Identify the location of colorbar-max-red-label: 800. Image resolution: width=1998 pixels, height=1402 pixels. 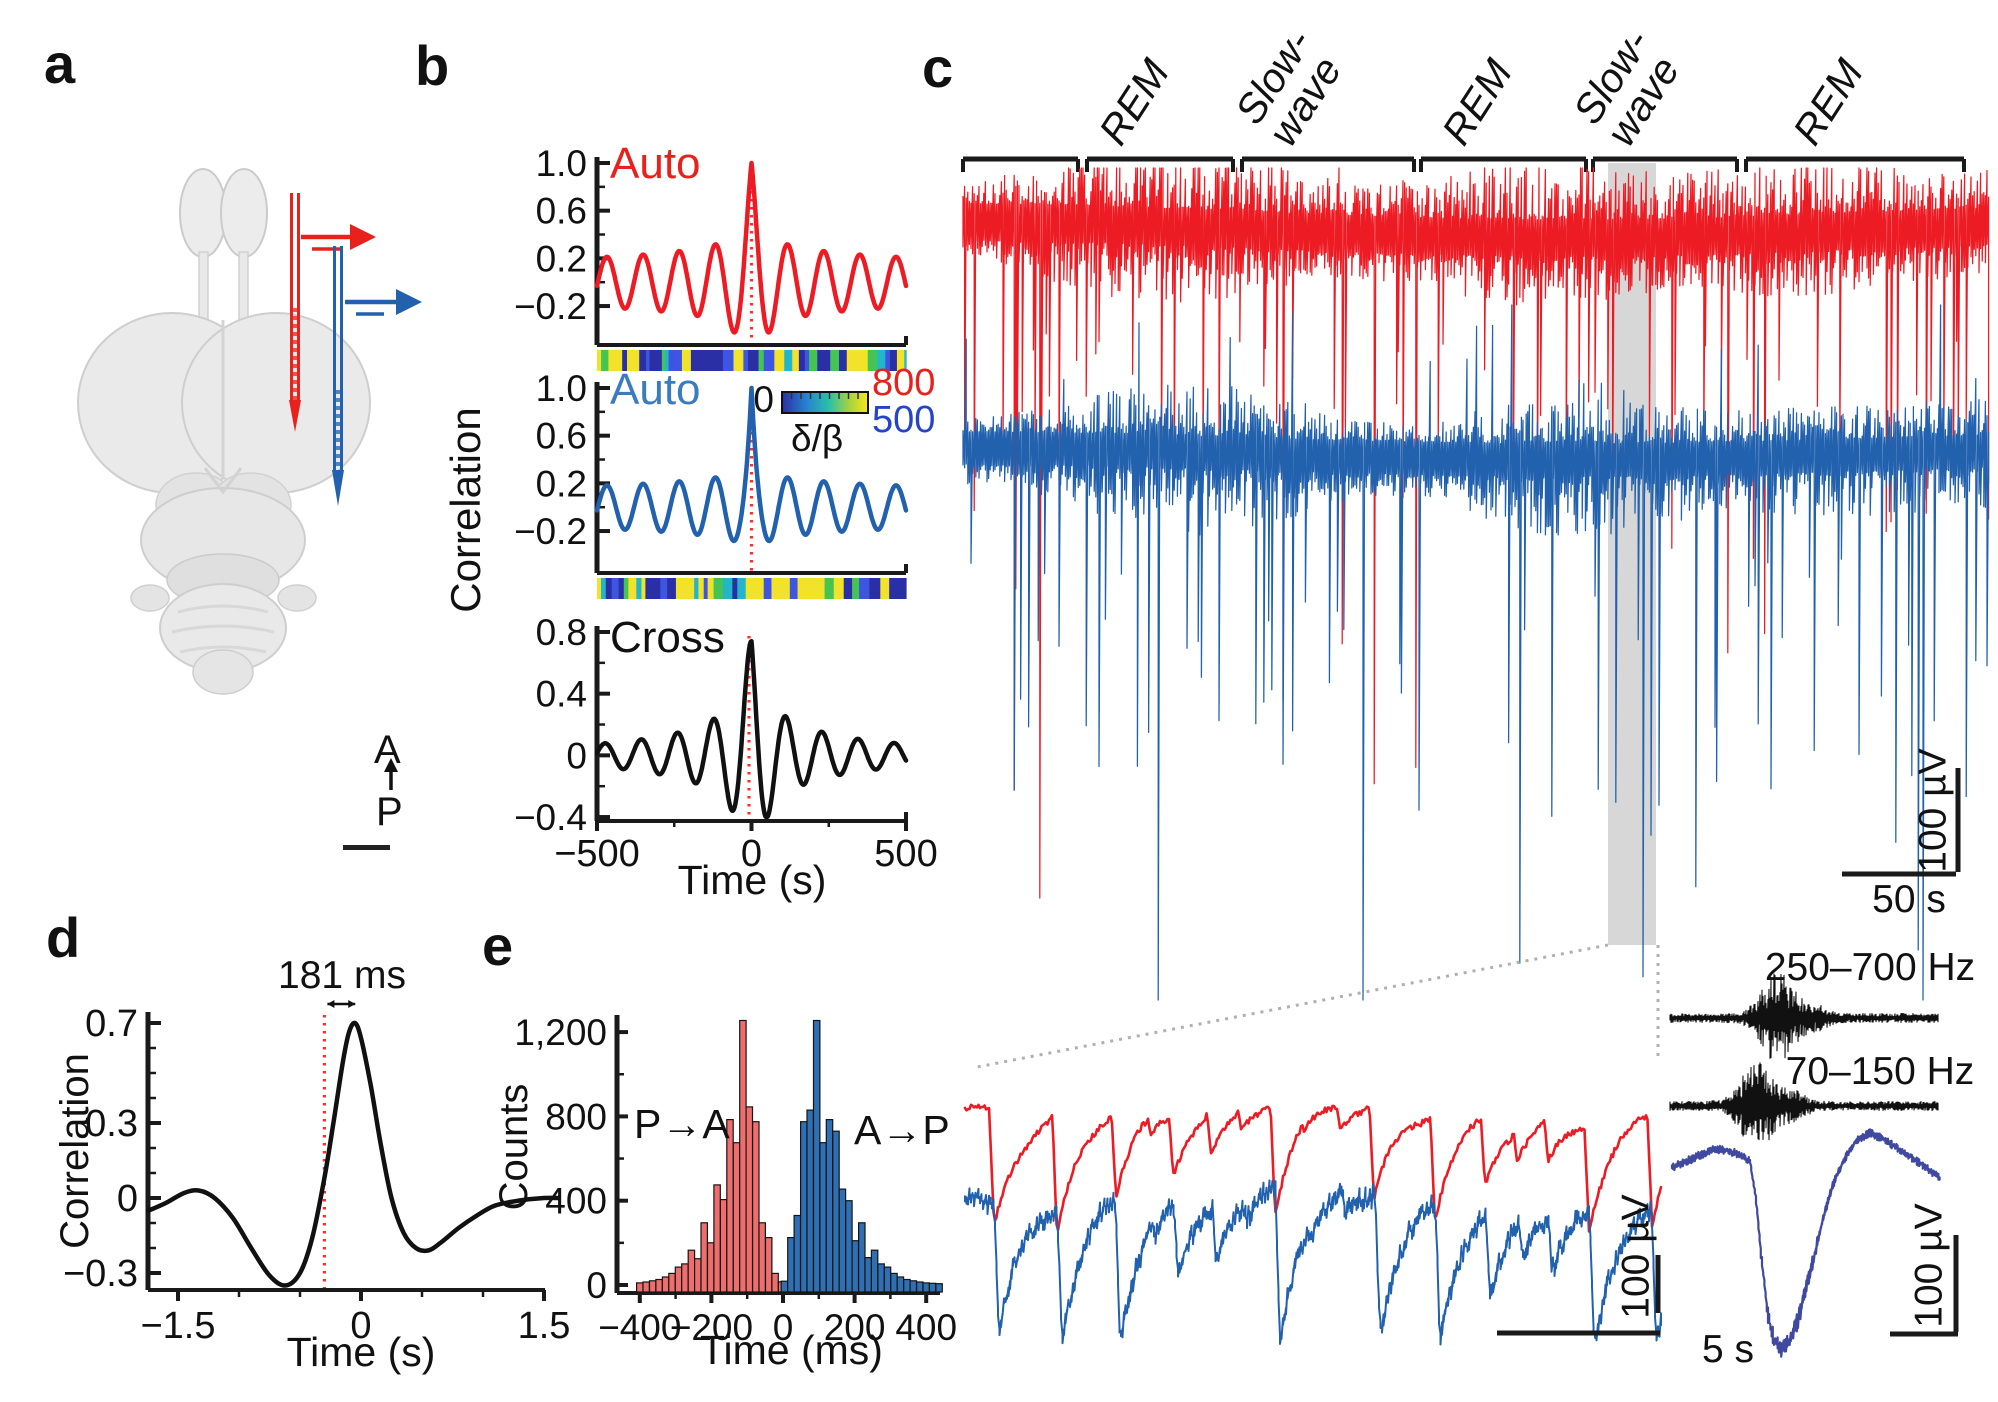
(904, 383).